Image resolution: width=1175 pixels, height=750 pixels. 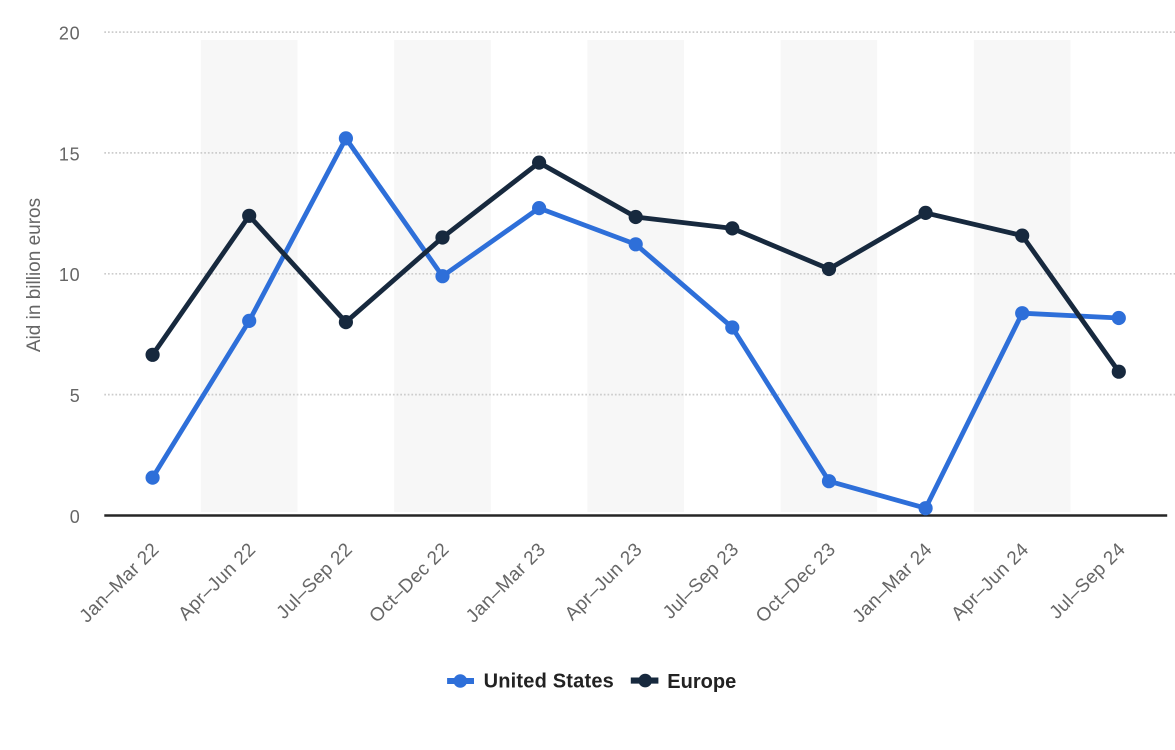 I want to click on svg-text: United States, so click(x=549, y=682).